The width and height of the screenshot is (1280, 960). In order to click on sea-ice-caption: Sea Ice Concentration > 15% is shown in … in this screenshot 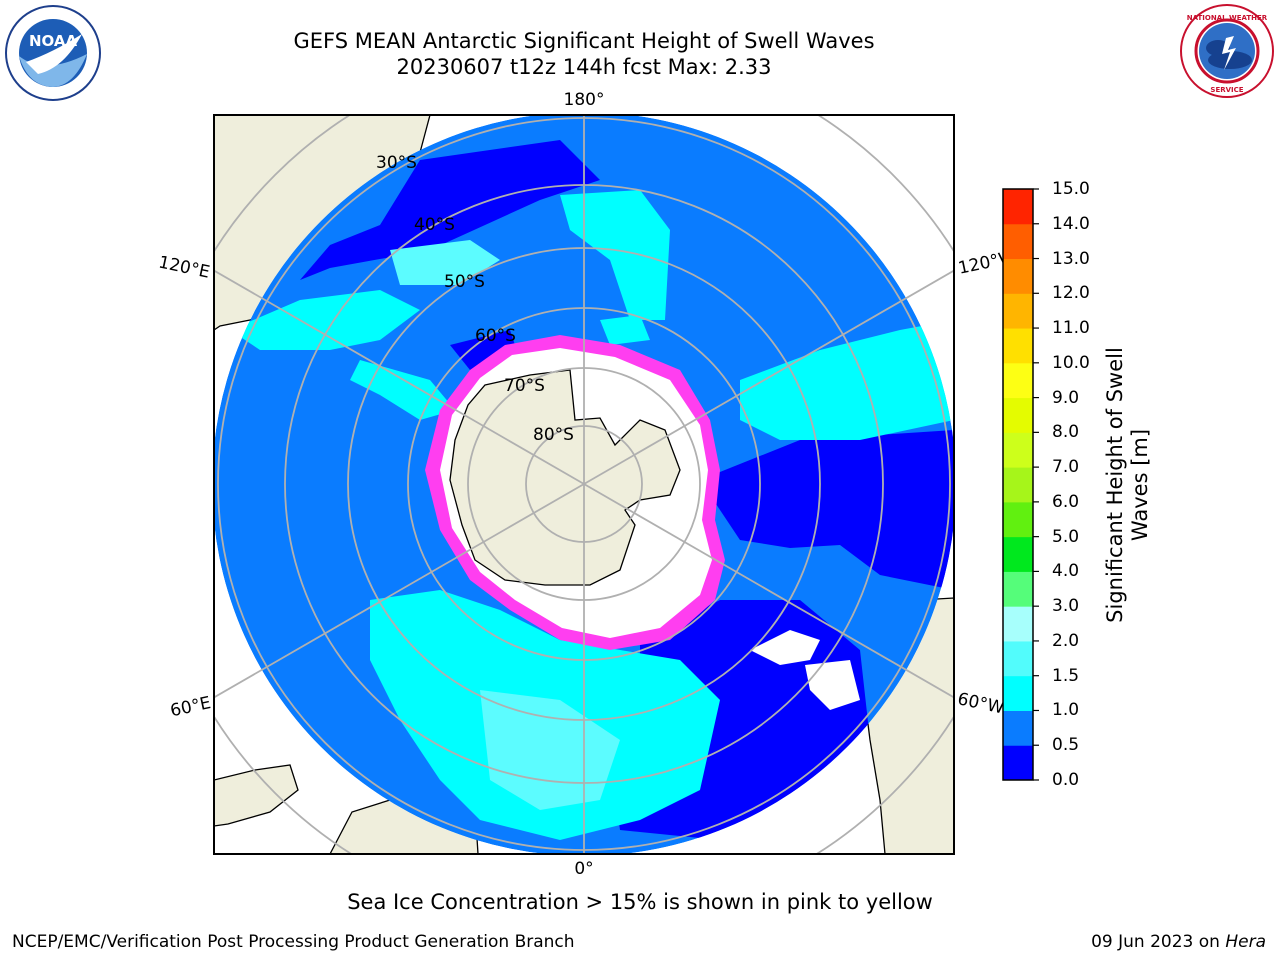, I will do `click(640, 902)`.